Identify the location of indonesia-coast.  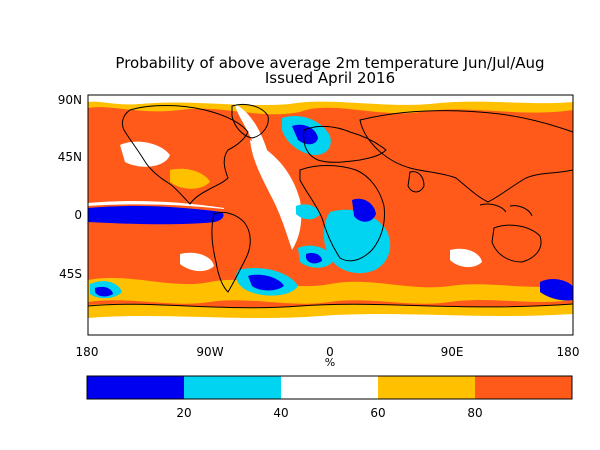
(506, 210).